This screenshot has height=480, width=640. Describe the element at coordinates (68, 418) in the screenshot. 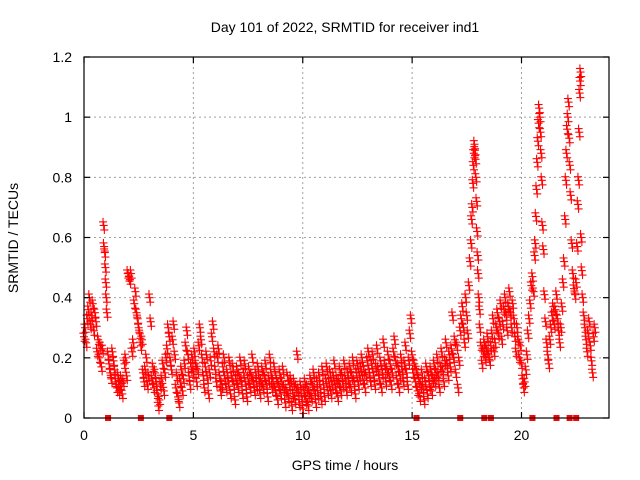

I see `y-tick-label: 0` at that location.